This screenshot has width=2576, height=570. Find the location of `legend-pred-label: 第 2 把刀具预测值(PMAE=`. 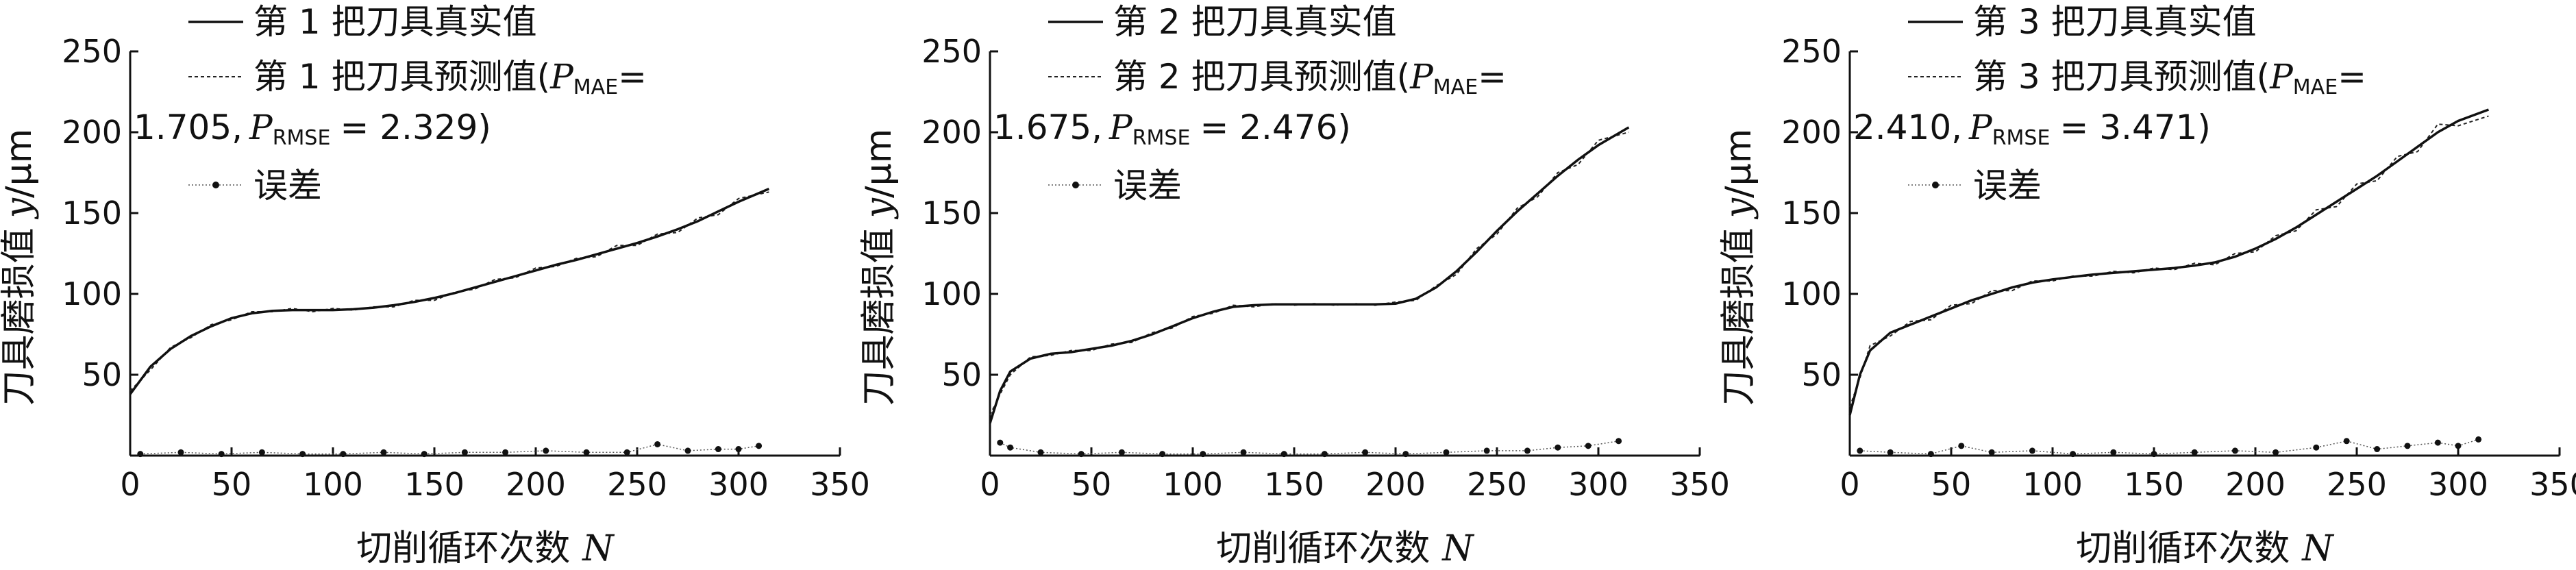

legend-pred-label: 第 2 把刀具预测值(PMAE= is located at coordinates (1310, 78).